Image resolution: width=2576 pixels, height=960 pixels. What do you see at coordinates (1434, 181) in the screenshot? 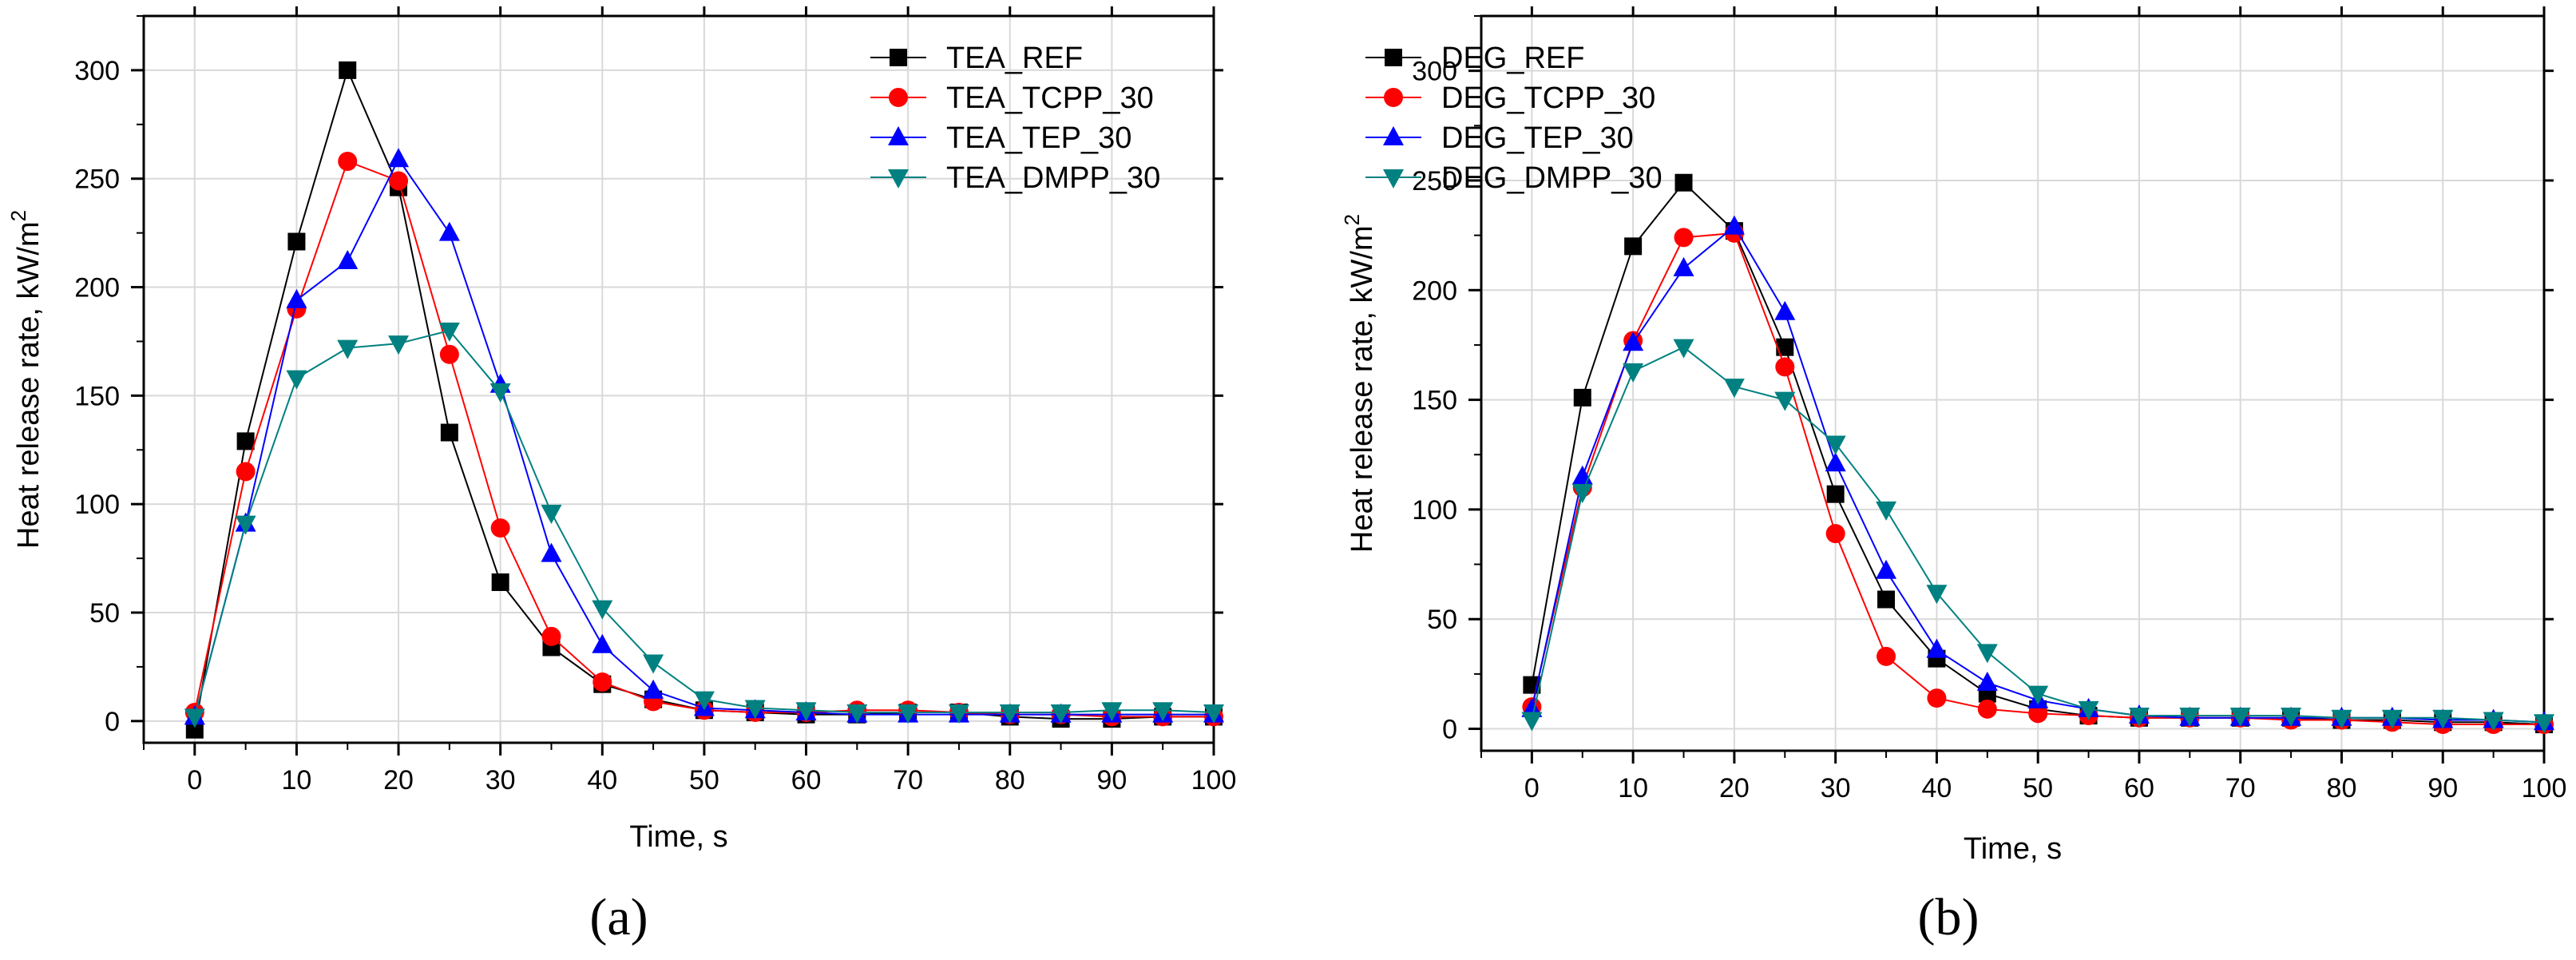
I see `y-tick-label: 250` at bounding box center [1434, 181].